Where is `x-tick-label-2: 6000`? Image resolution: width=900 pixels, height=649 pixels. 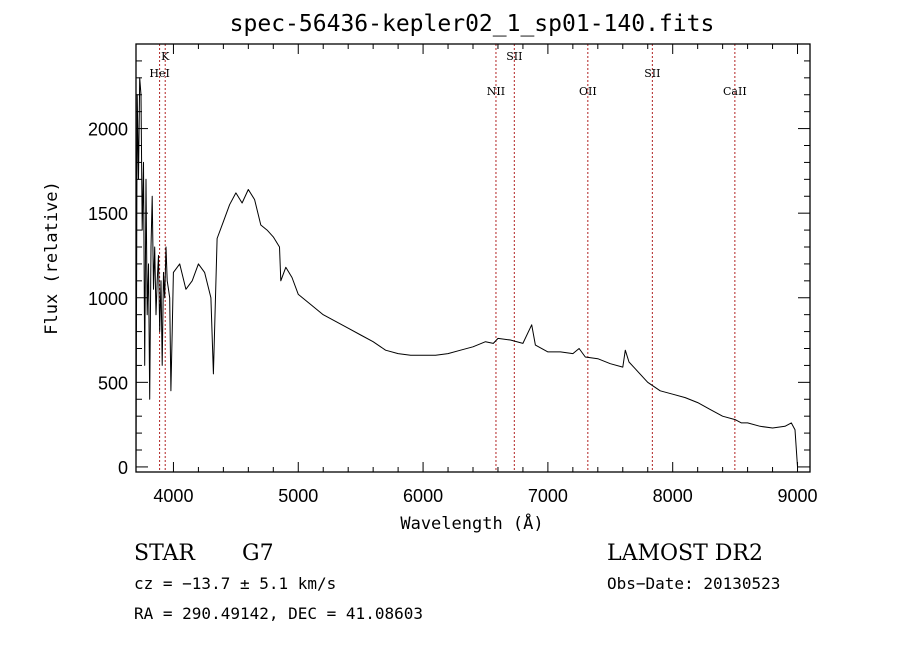 x-tick-label-2: 6000 is located at coordinates (423, 496).